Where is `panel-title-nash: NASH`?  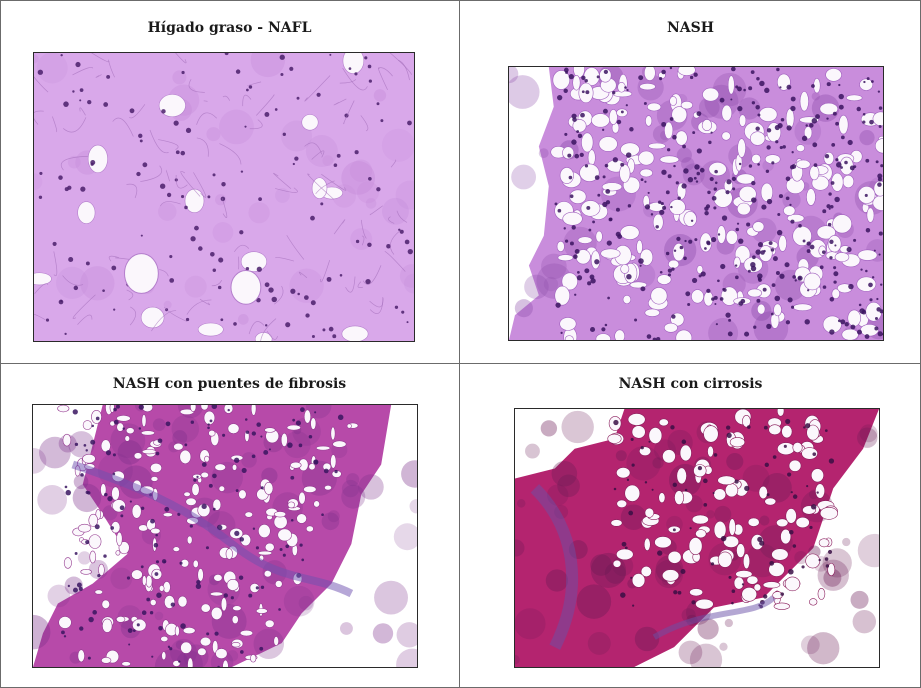
panel-title-nash: NASH is located at coordinates (690, 28).